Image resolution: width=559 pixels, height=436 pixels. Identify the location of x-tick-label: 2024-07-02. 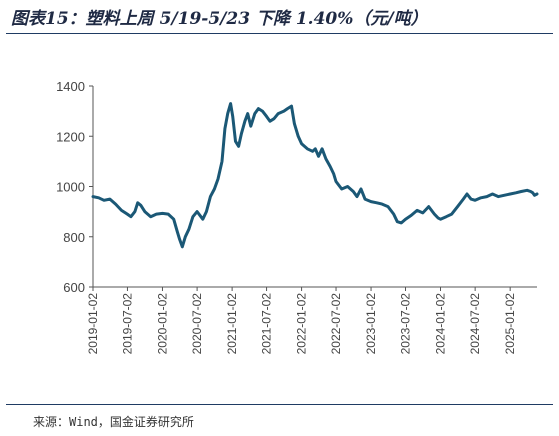
(475, 324).